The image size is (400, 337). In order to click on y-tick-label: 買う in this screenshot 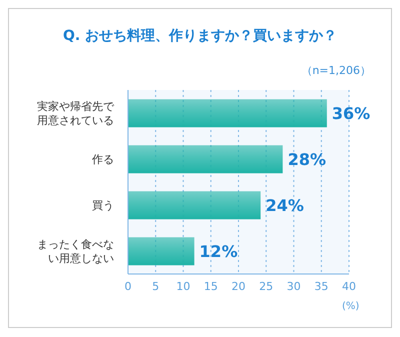, I will do `click(103, 205)`.